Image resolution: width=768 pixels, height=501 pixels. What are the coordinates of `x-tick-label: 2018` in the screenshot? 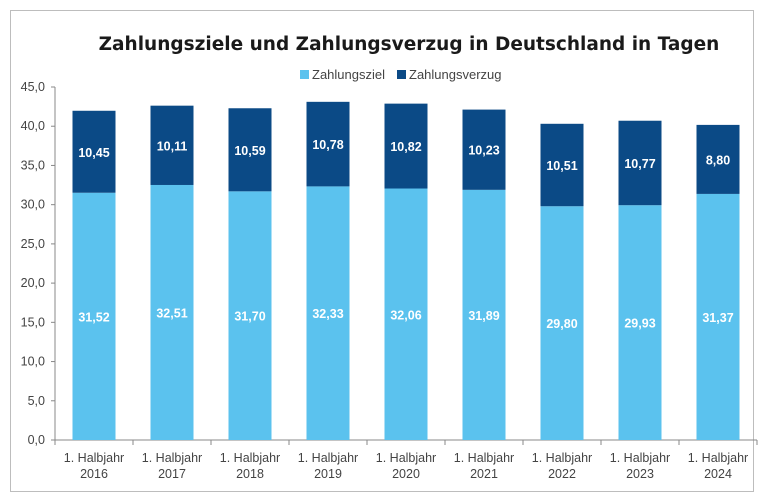 It's located at (250, 474).